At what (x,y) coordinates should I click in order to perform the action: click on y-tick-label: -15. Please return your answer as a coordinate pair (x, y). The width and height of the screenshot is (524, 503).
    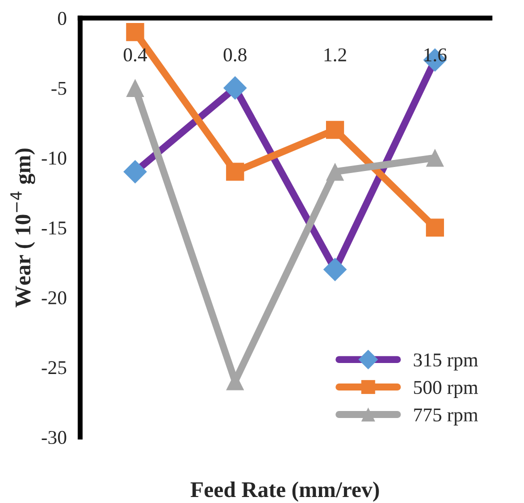
    Looking at the image, I should click on (54, 228).